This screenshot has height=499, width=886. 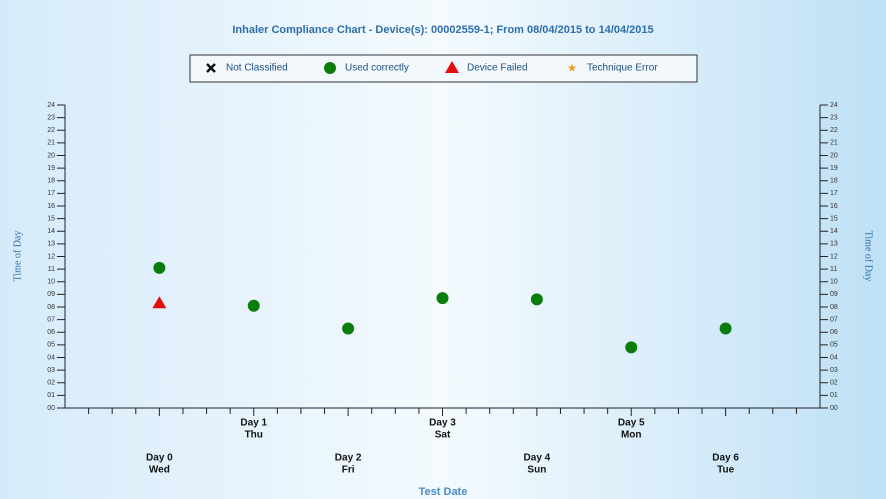 What do you see at coordinates (537, 458) in the screenshot?
I see `x-tick-label: Day 4` at bounding box center [537, 458].